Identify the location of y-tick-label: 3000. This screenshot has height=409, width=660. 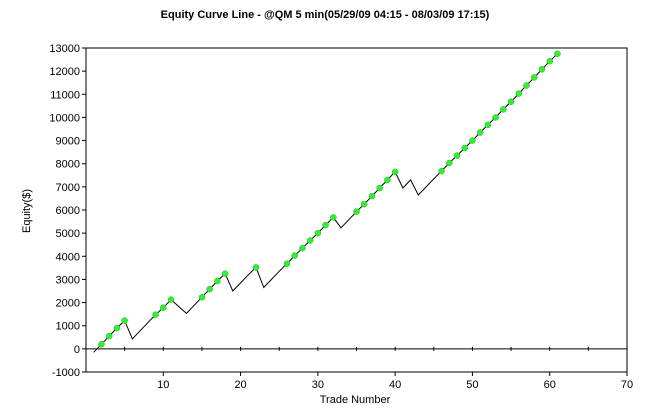
(68, 280).